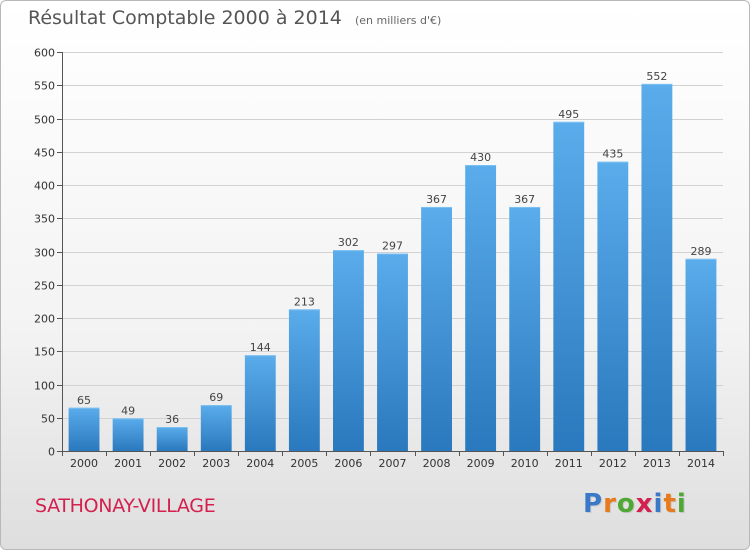  I want to click on x-tick-label-2007: 2007, so click(393, 463).